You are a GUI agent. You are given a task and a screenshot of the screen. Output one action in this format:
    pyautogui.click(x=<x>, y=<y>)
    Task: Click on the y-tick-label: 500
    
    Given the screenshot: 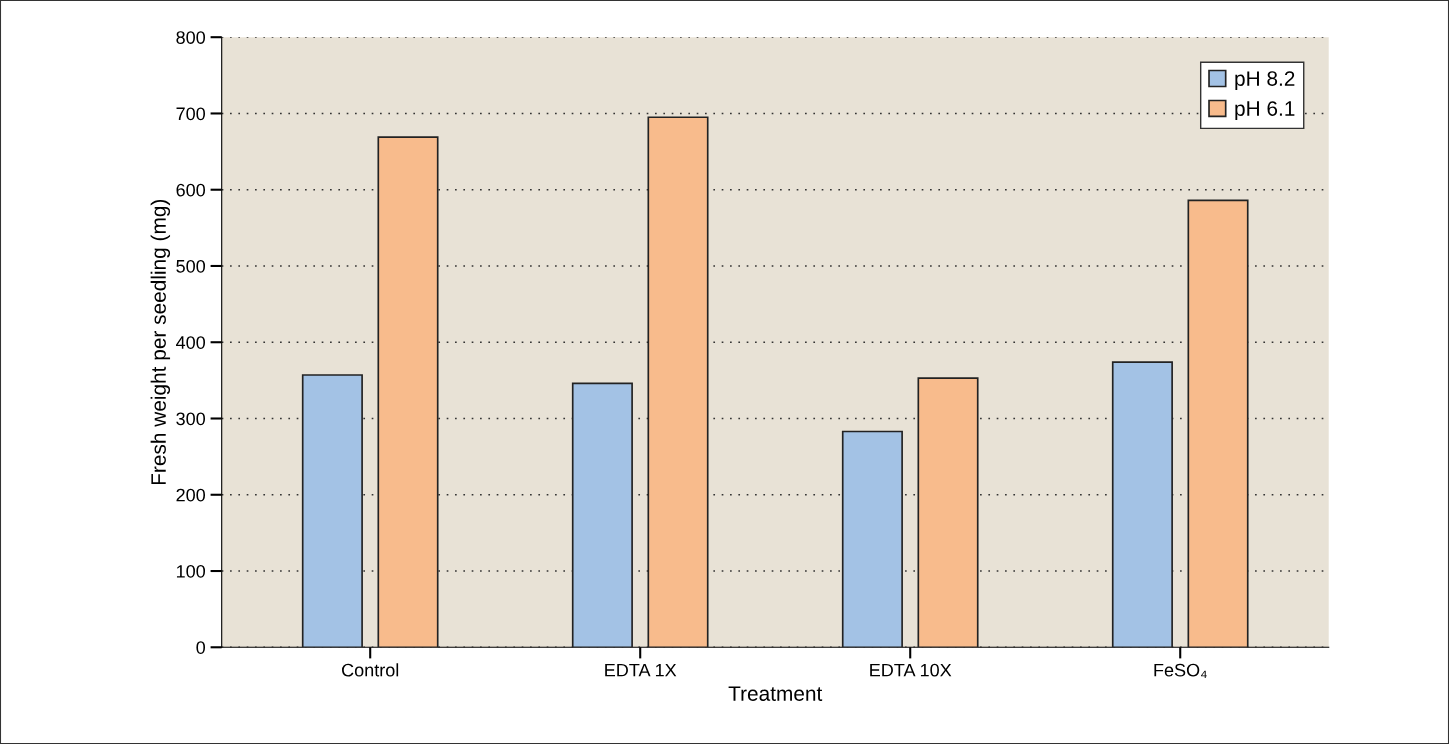 What is the action you would take?
    pyautogui.click(x=191, y=266)
    